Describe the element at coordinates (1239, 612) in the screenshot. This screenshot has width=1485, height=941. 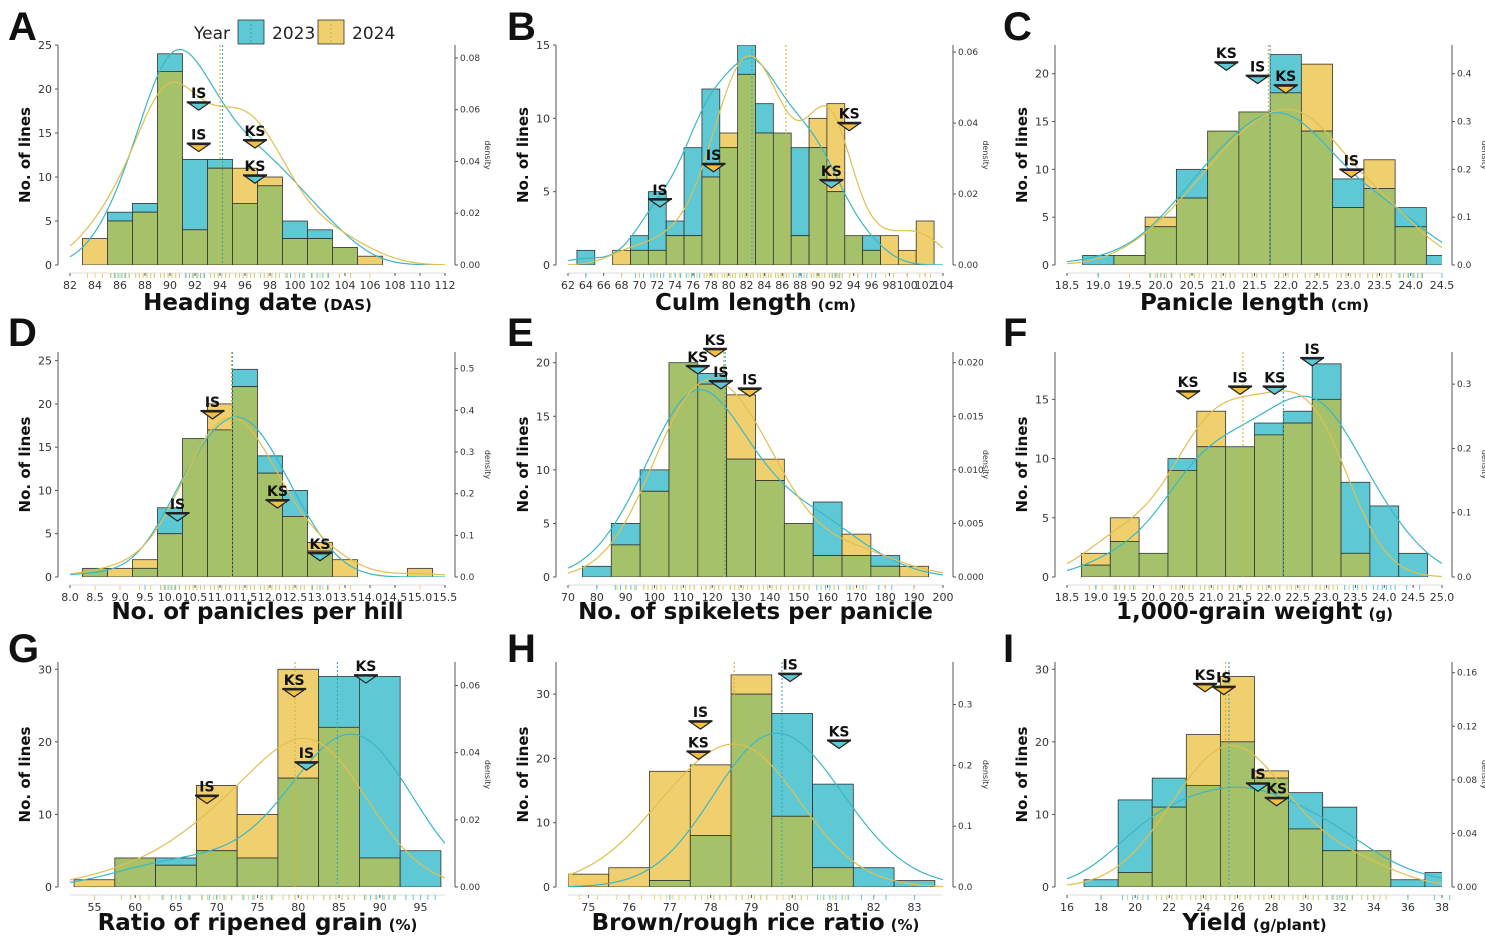
I see `x-axis-title-text: 1,000-grain weight` at that location.